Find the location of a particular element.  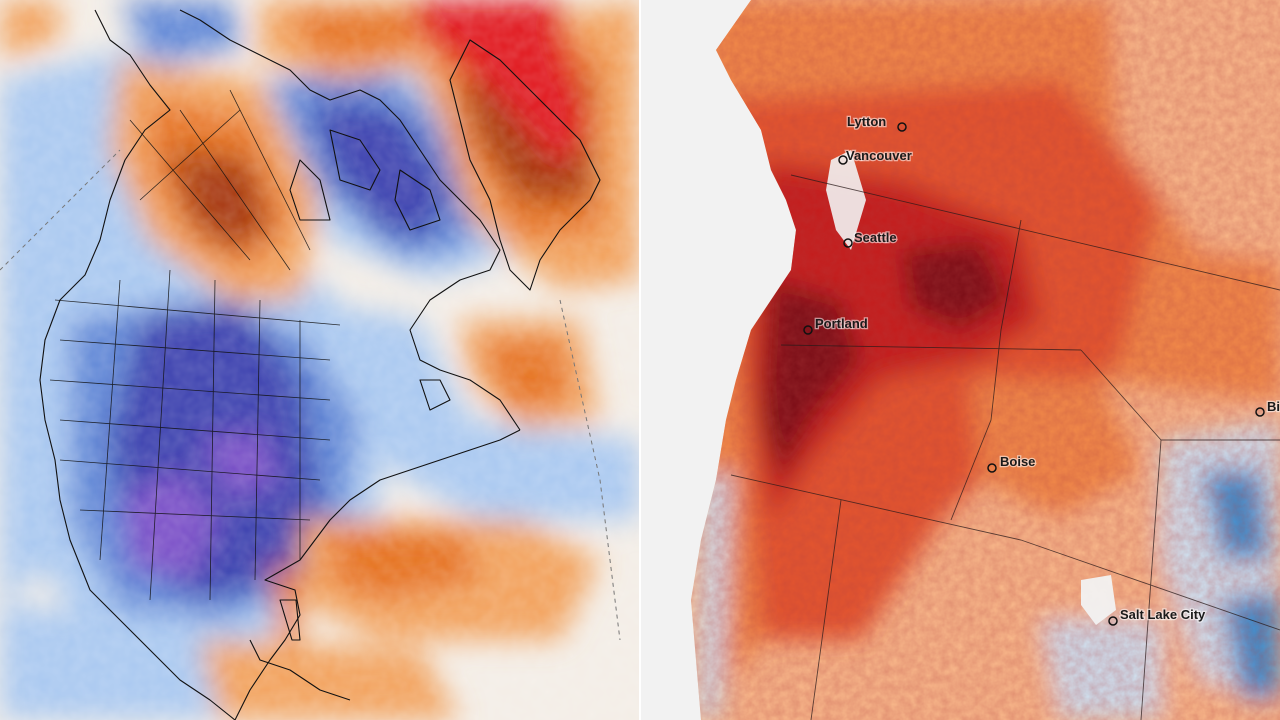

water-bodies is located at coordinates (971, 387).